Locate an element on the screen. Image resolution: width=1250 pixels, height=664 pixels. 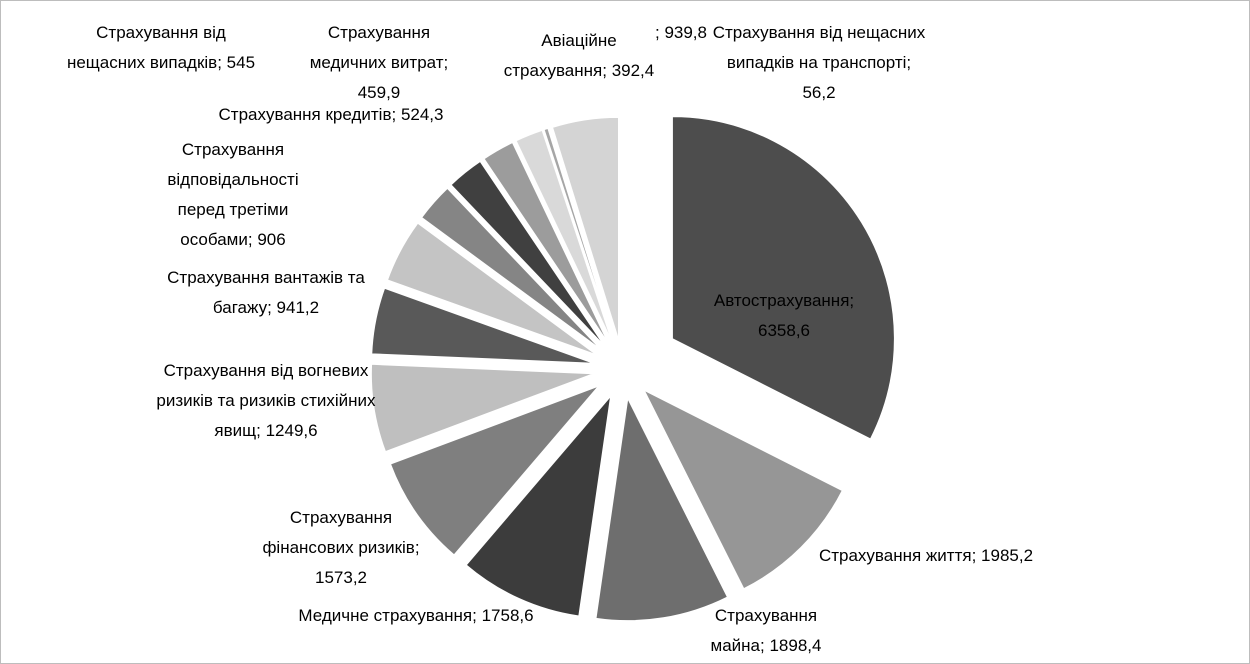
slice-value: 941,2 is located at coordinates (298, 307).